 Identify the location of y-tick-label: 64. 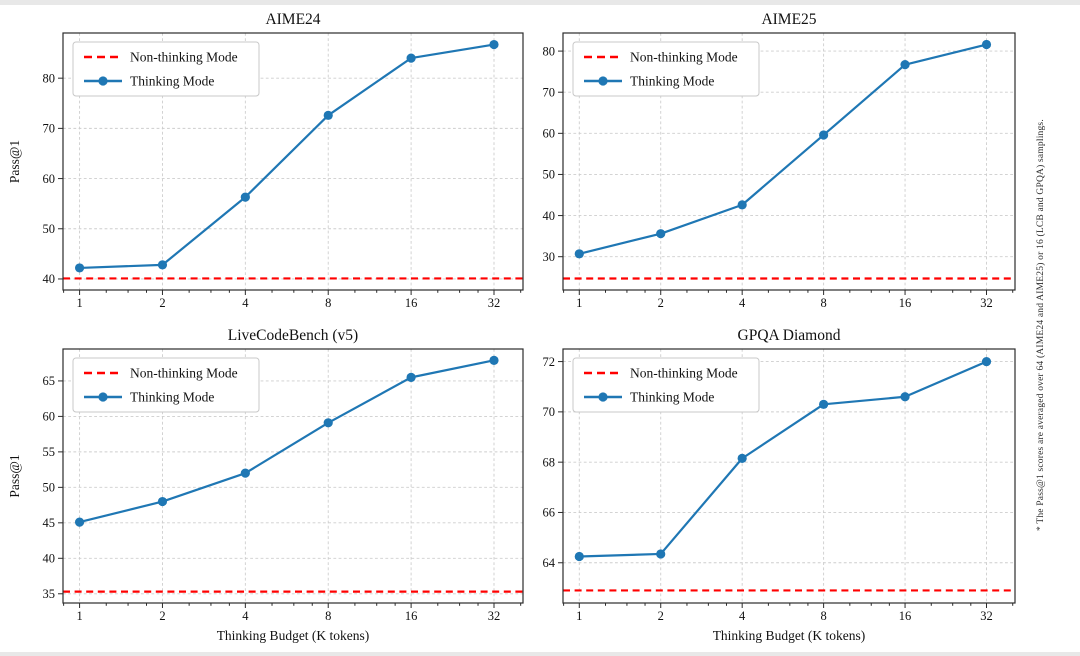
(549, 563).